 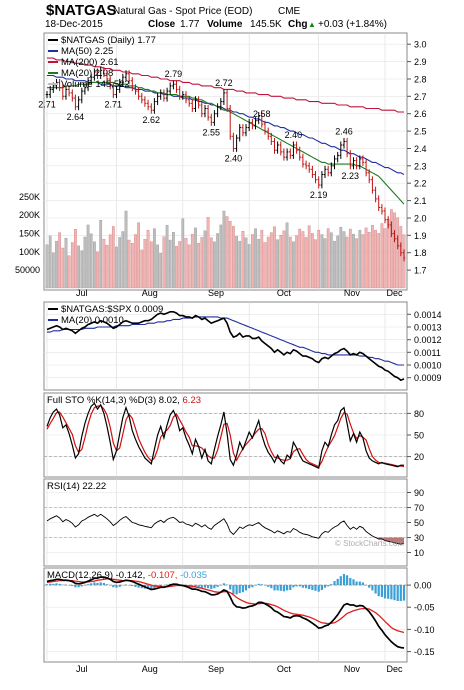 What do you see at coordinates (29, 252) in the screenshot?
I see `volume-tick-label: 100K` at bounding box center [29, 252].